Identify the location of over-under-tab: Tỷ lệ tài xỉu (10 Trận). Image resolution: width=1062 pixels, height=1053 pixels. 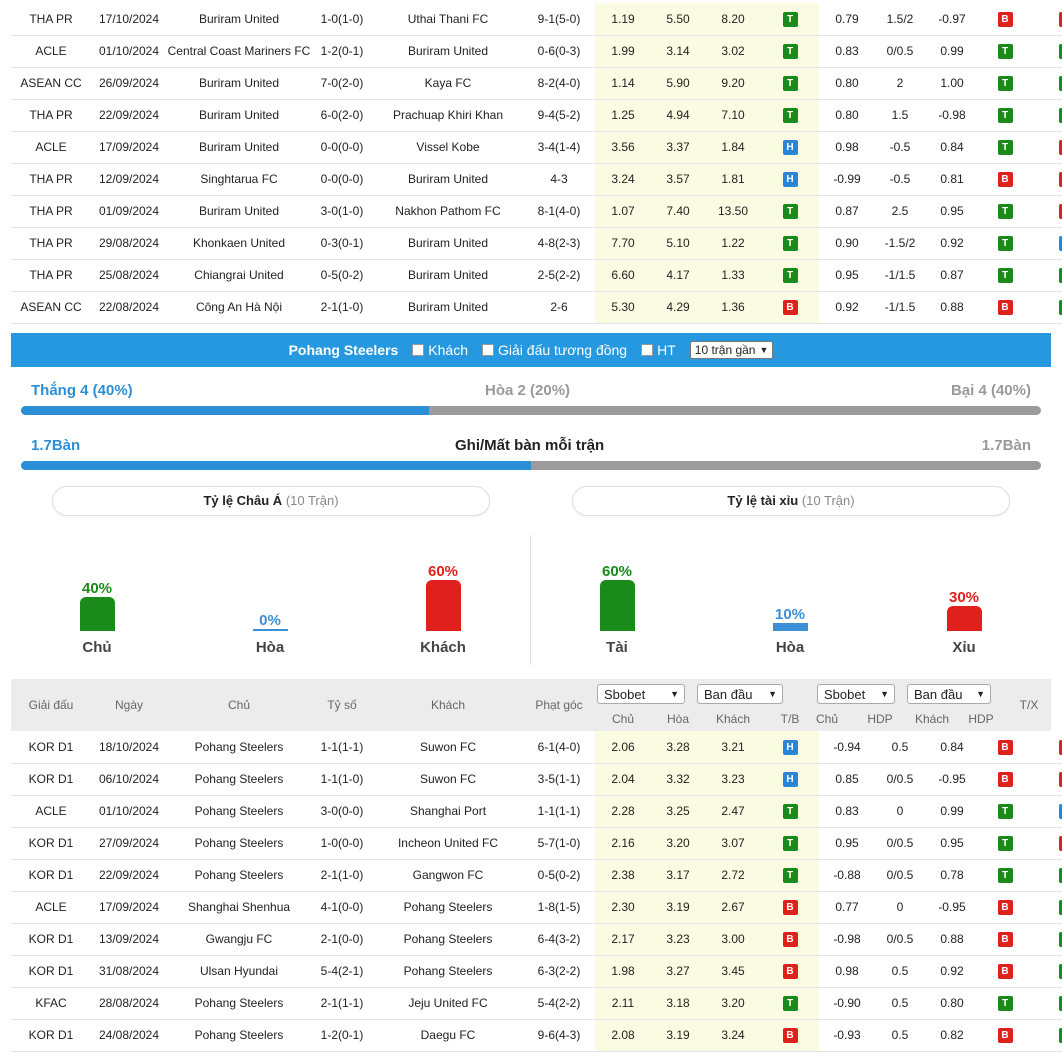
(791, 501).